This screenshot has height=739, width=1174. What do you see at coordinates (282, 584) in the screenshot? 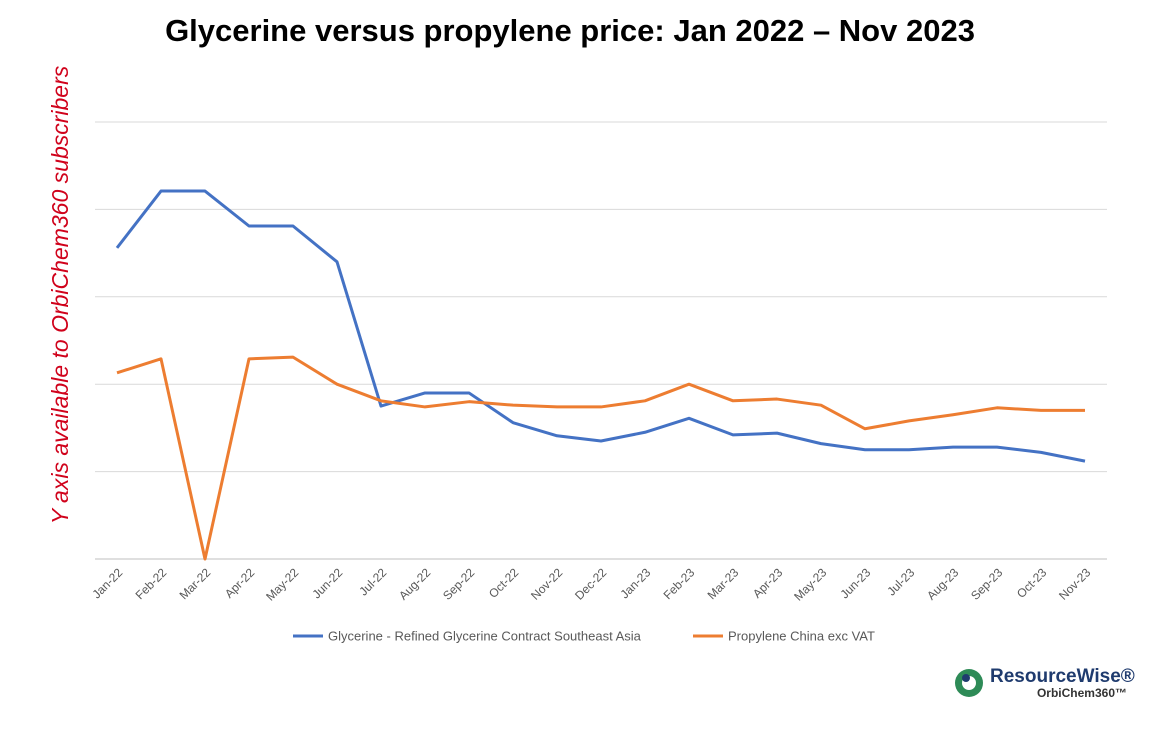
I see `x-tick-label: May-22` at bounding box center [282, 584].